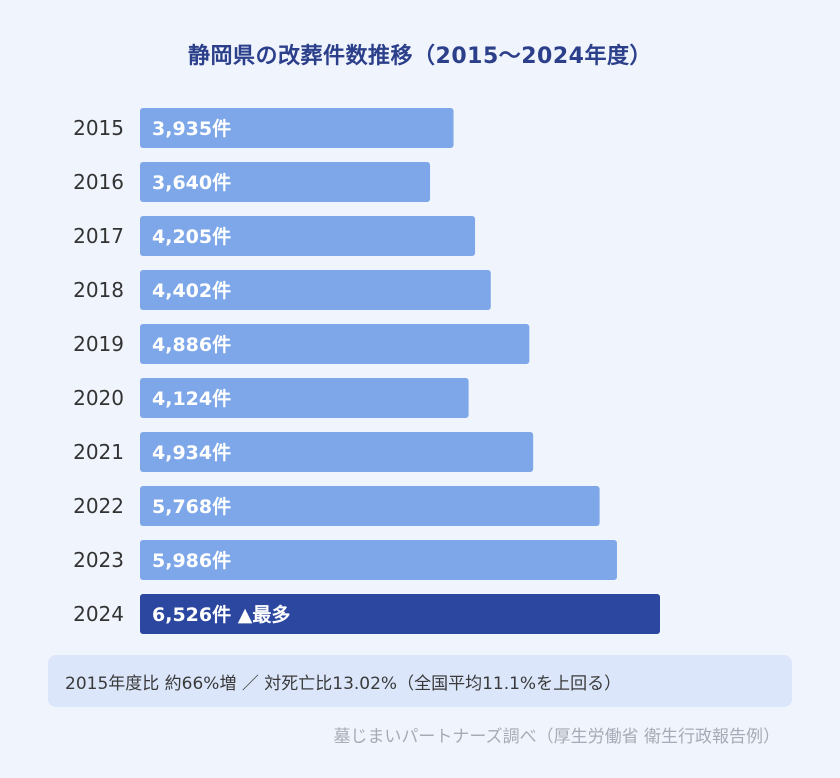  I want to click on year-label-2016: 2016, so click(98, 182).